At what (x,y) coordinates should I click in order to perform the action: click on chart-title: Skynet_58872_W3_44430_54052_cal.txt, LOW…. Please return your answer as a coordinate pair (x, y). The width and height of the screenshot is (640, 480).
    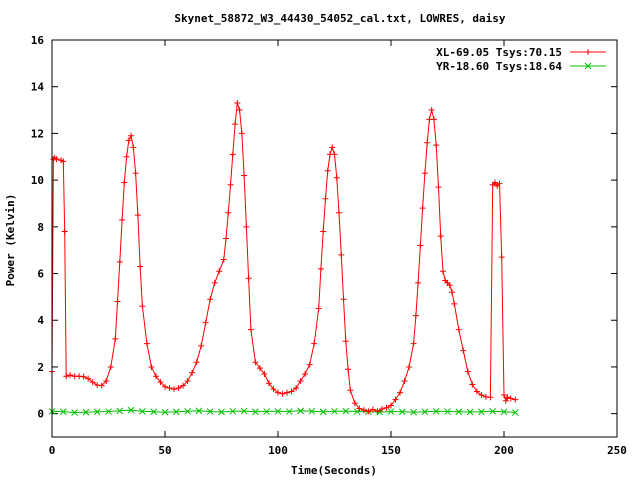
    Looking at the image, I should click on (340, 18).